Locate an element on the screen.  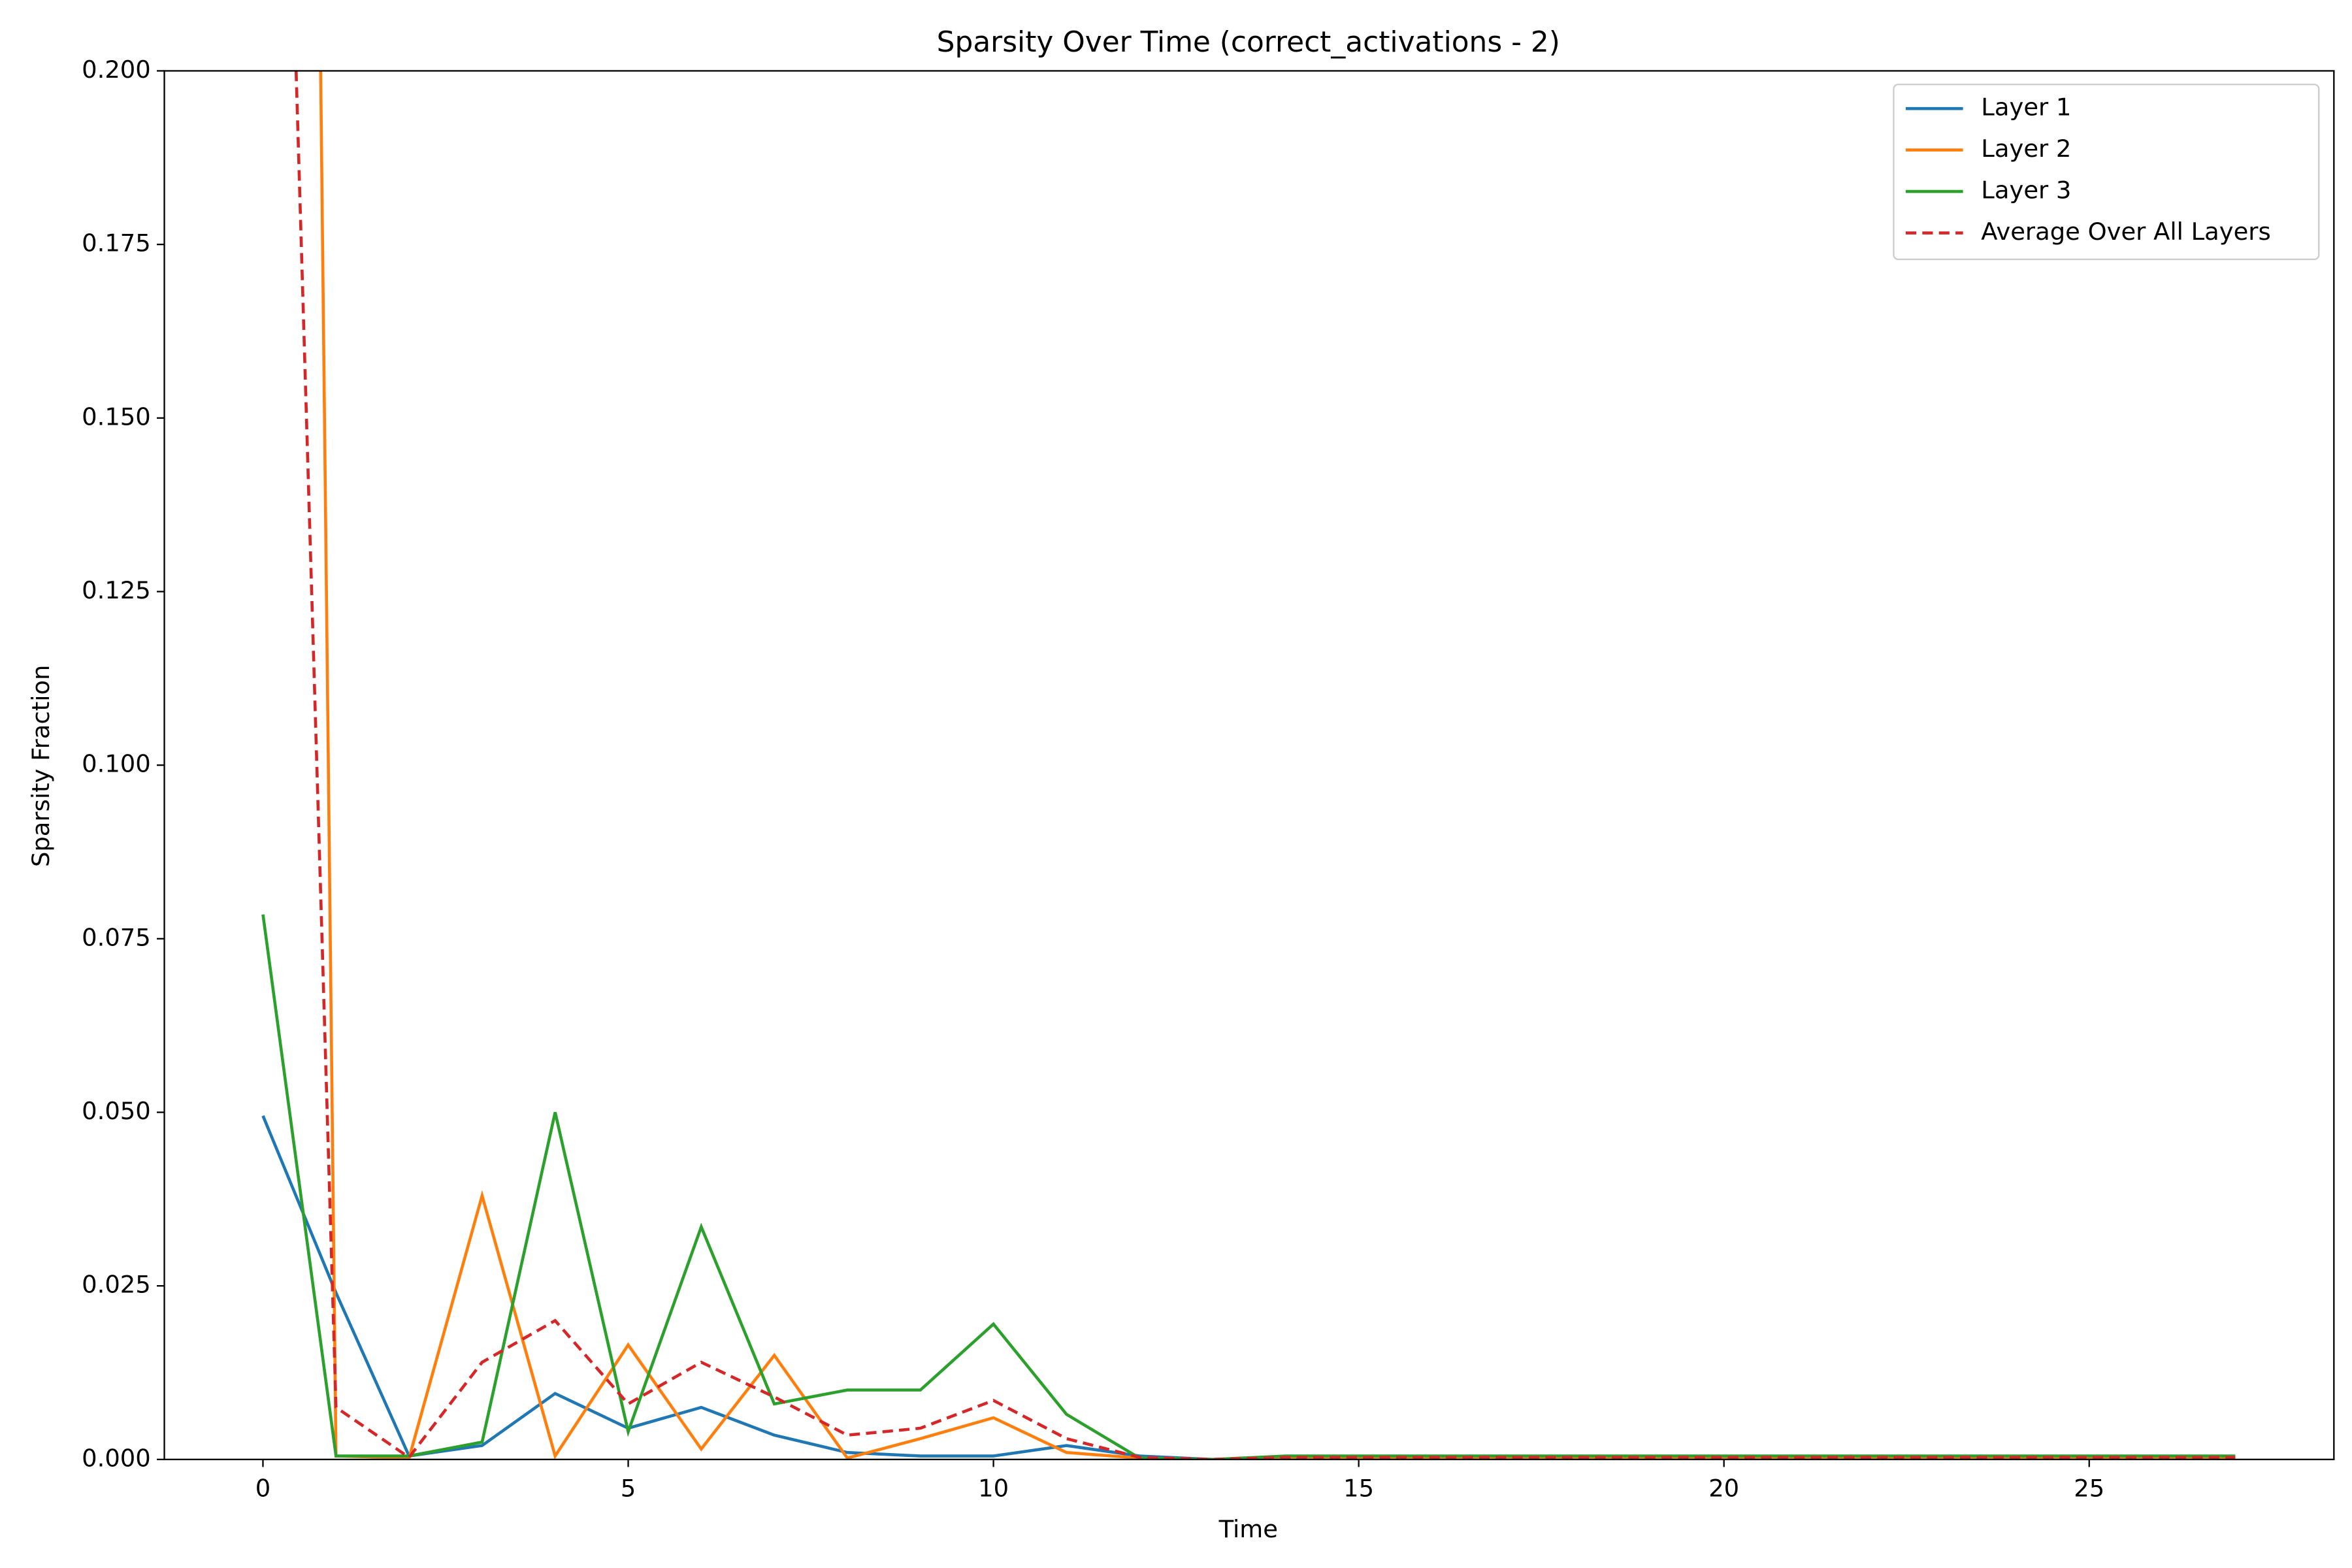
y-tick-label: 0.025 is located at coordinates (116, 1285).